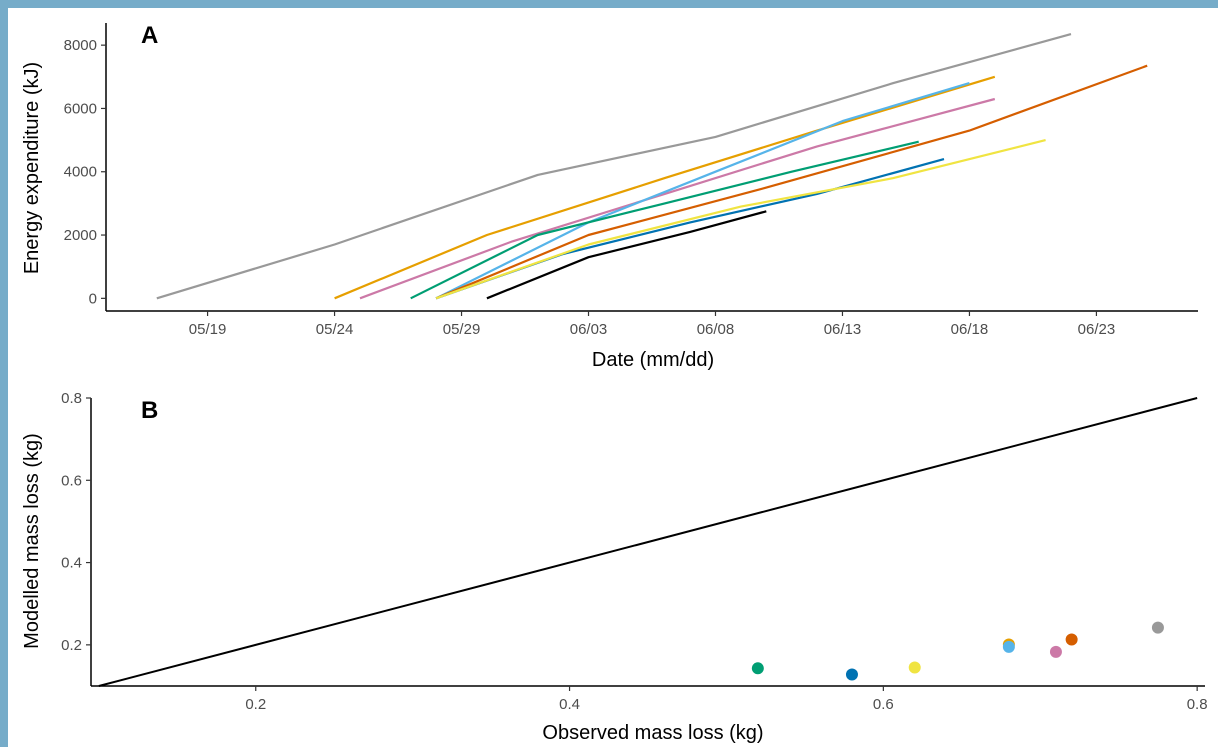 The width and height of the screenshot is (1218, 747). What do you see at coordinates (1197, 704) in the screenshot?
I see `b-x-tick-label-3: 0.8` at bounding box center [1197, 704].